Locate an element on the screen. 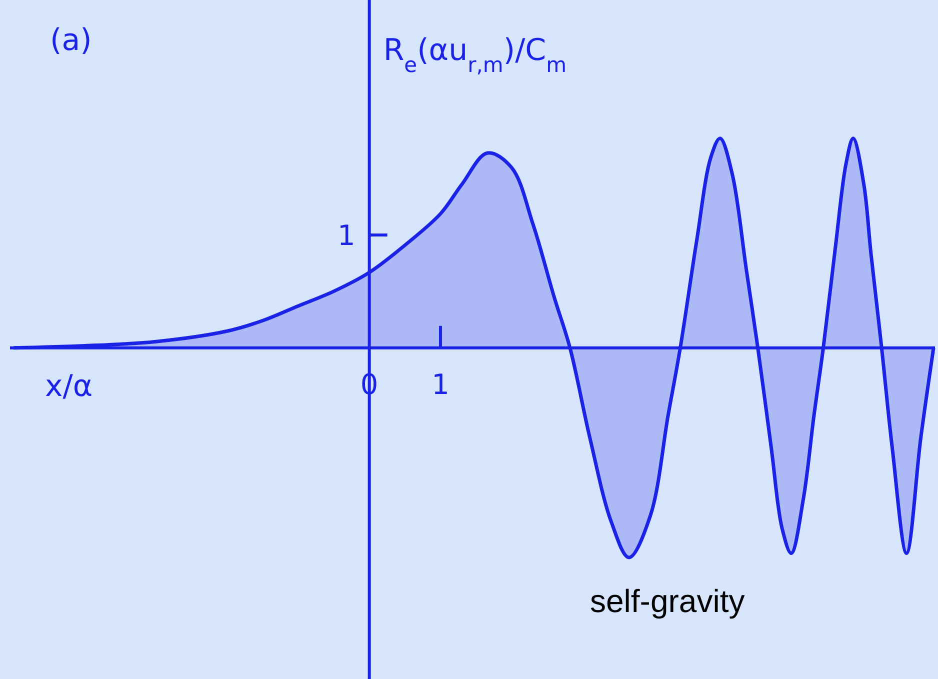  text: self-gravity is located at coordinates (667, 601).